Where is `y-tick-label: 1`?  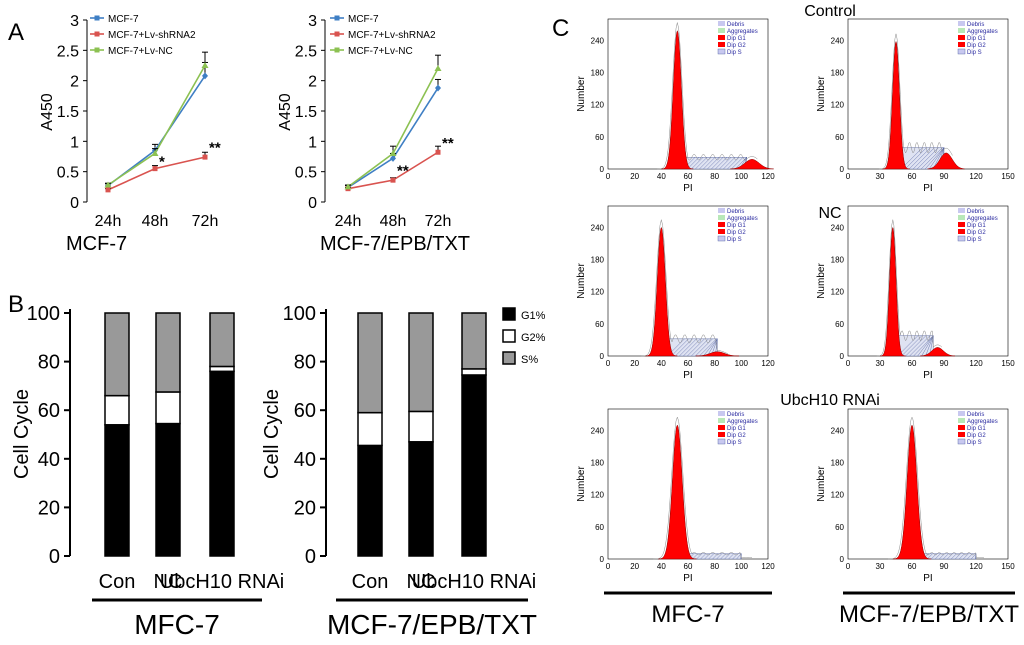 y-tick-label: 1 is located at coordinates (74, 142).